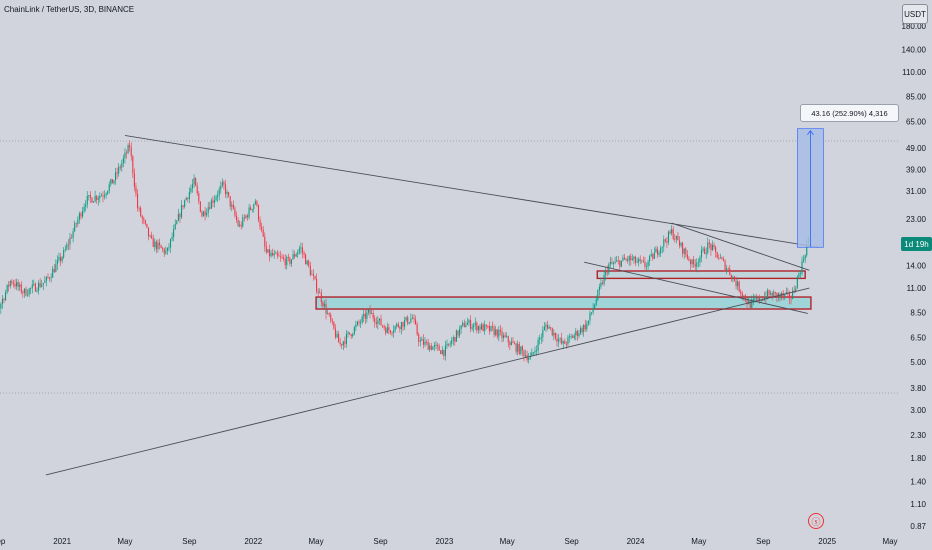 The height and width of the screenshot is (550, 932). Describe the element at coordinates (810, 188) in the screenshot. I see `measure-tool` at that location.